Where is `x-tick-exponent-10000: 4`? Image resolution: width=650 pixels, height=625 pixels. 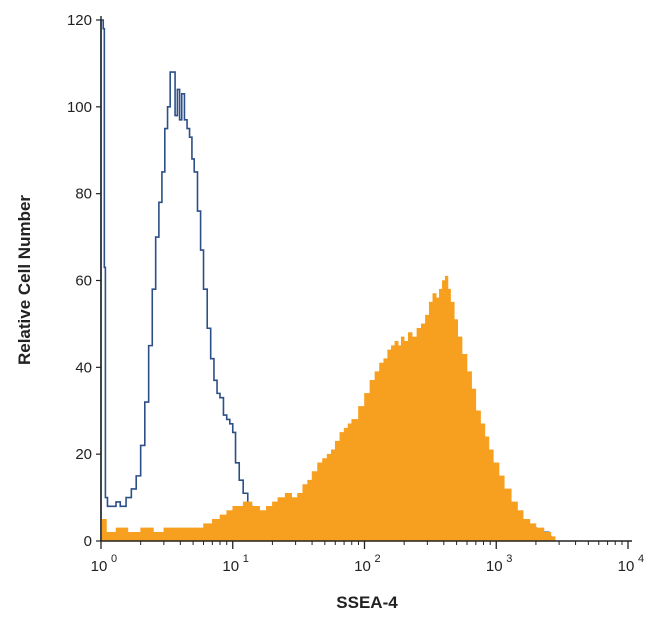 x-tick-exponent-10000: 4 is located at coordinates (641, 559).